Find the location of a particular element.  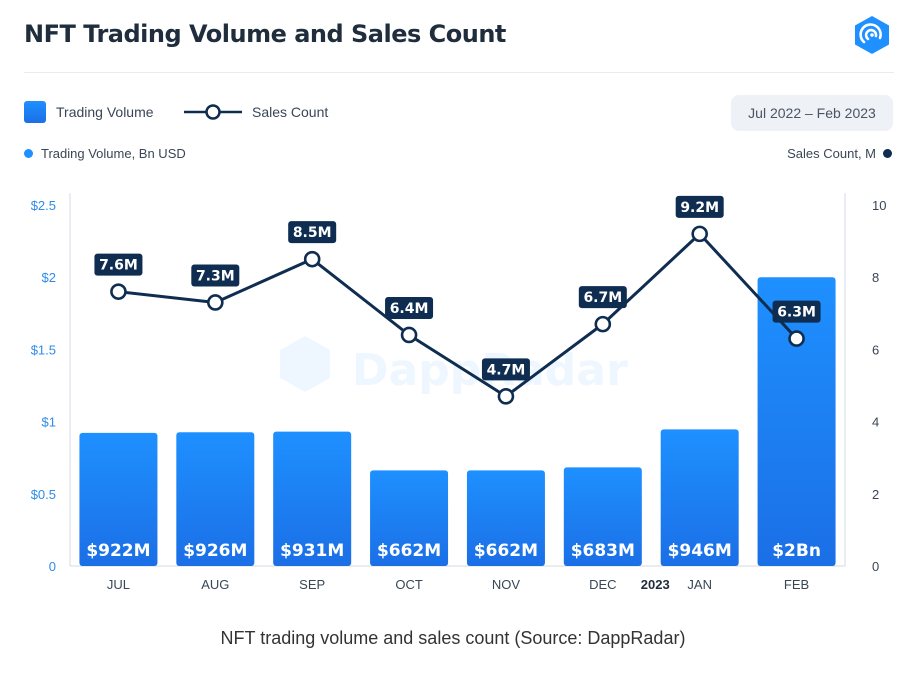

x-tick-label: AUG is located at coordinates (215, 584).